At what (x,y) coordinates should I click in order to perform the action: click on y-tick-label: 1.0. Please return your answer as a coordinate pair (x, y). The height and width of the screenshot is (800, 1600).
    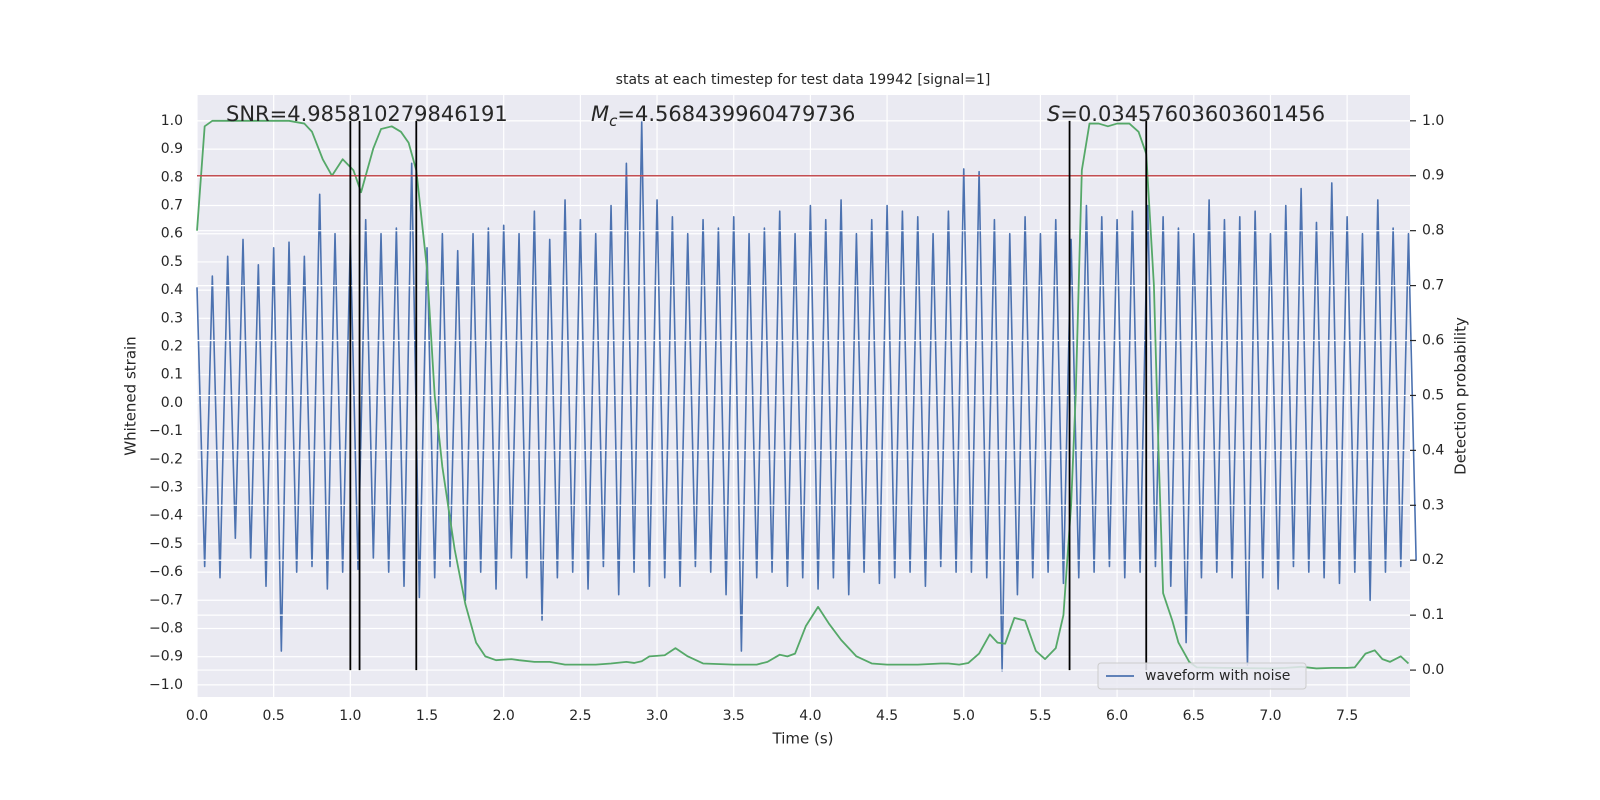
    Looking at the image, I should click on (172, 121).